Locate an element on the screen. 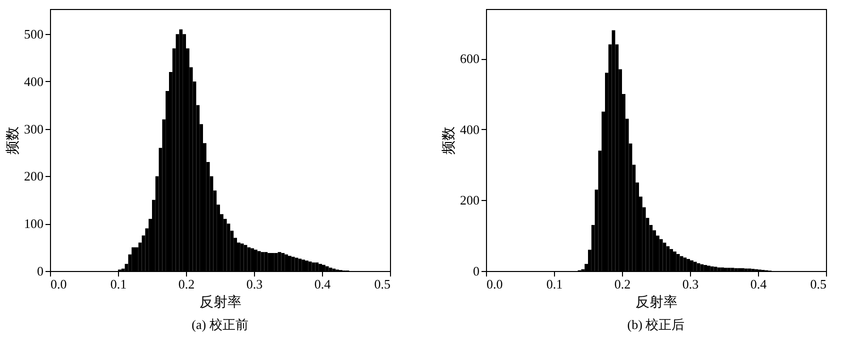  text: (b) 校正后 is located at coordinates (656, 324).